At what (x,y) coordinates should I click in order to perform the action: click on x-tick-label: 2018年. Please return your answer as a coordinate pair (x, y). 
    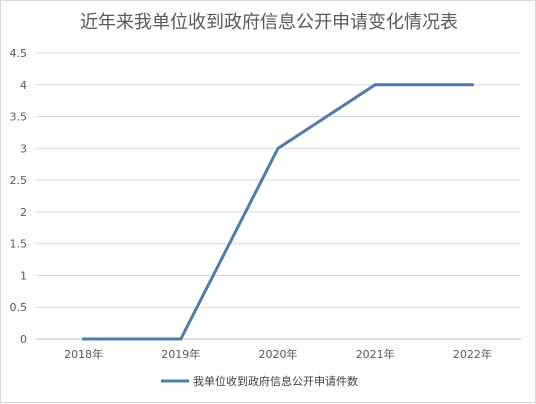
    Looking at the image, I should click on (83, 354).